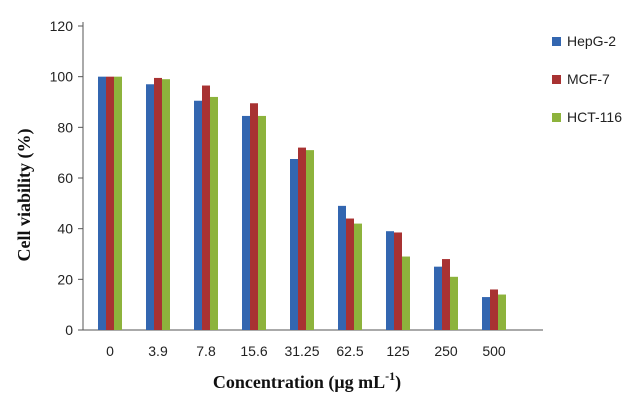  Describe the element at coordinates (65, 127) in the screenshot. I see `y-tick-label: 80` at that location.